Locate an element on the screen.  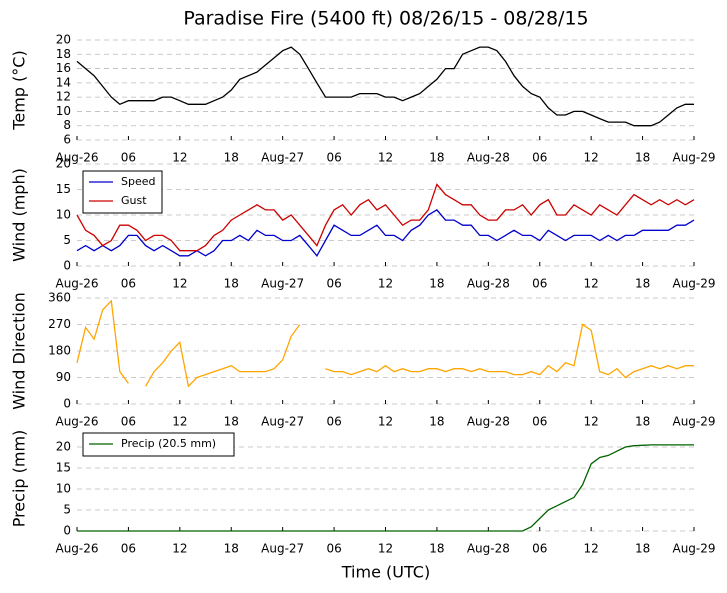
y-tick-label: 90 is located at coordinates (63, 377).